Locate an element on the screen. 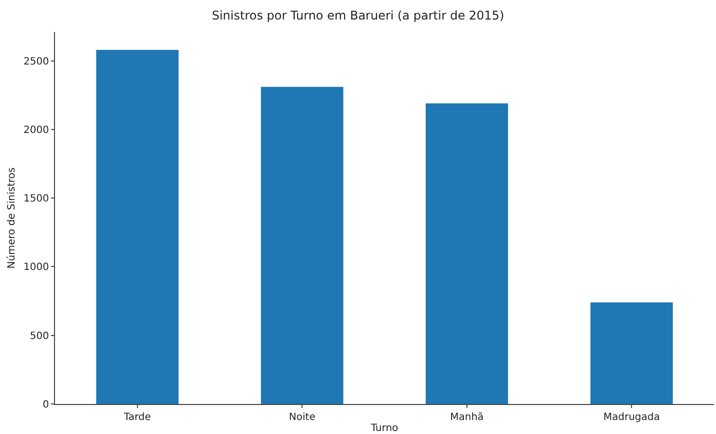  y-axis-title: Número de Sinistros is located at coordinates (12, 218).